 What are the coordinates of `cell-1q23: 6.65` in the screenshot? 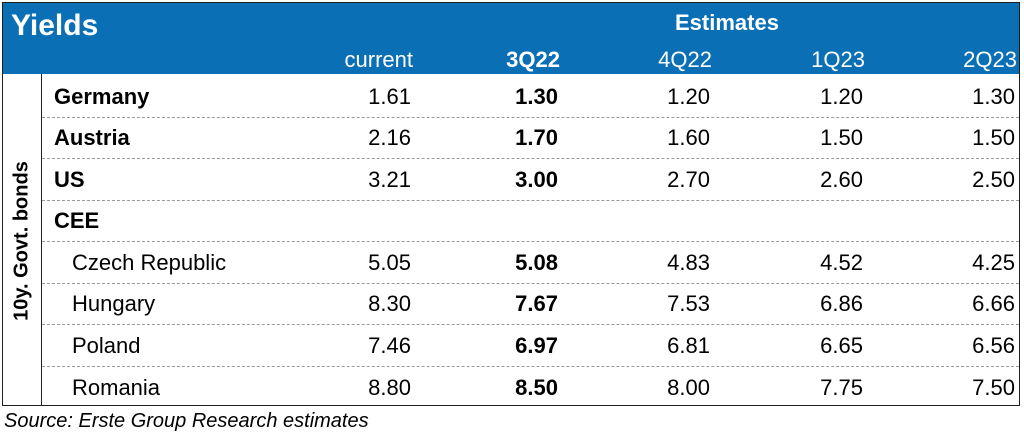 It's located at (841, 345).